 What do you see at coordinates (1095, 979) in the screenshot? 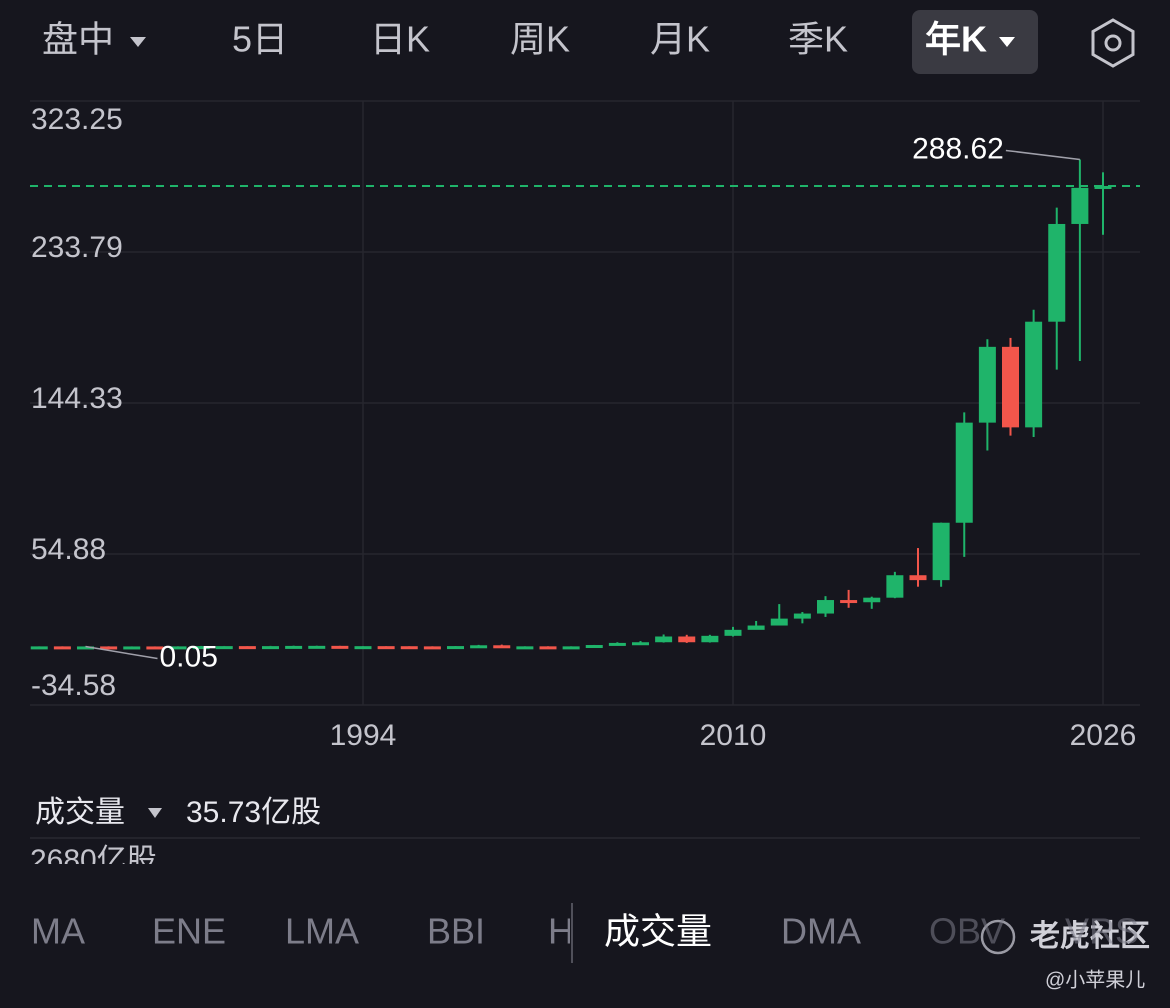
I see `watermark-author: @小苹果儿` at bounding box center [1095, 979].